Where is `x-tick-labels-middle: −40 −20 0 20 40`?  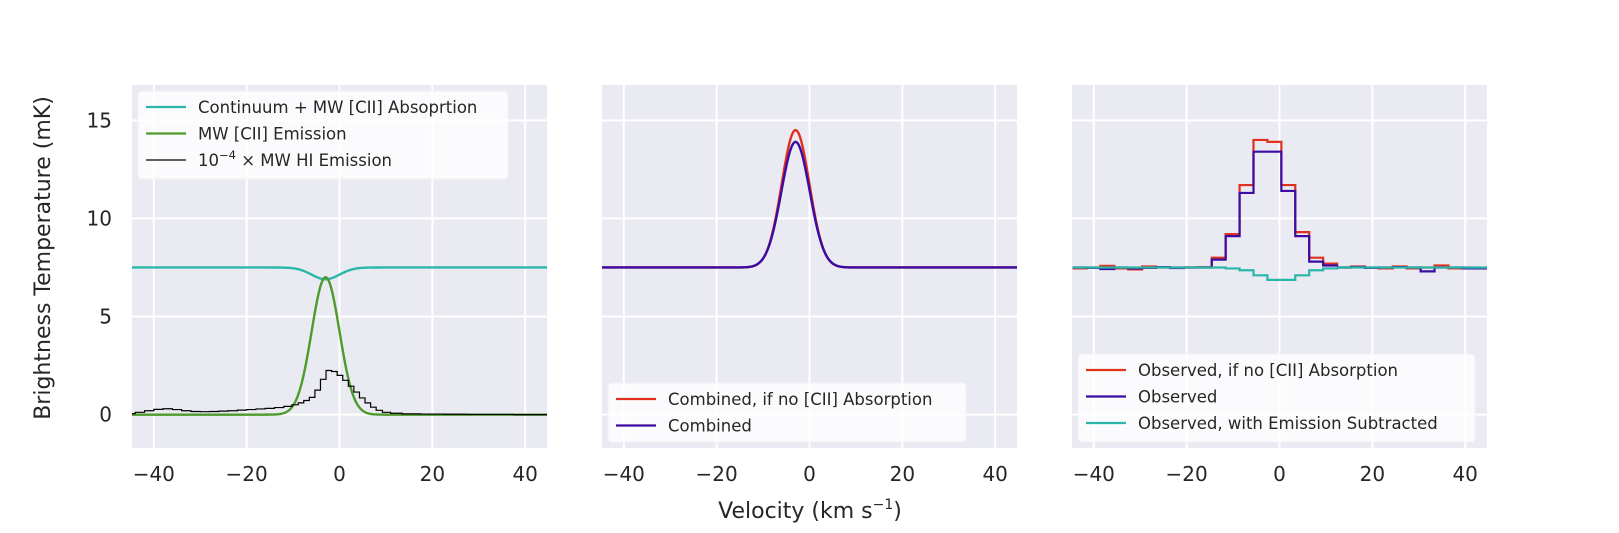
x-tick-labels-middle: −40 −20 0 20 40 is located at coordinates (805, 474).